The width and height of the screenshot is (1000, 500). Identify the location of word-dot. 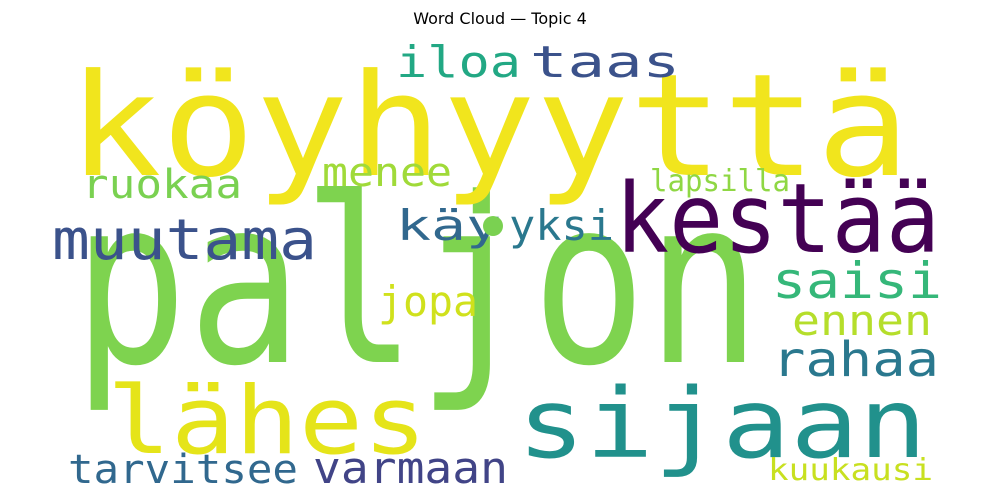
(493, 226).